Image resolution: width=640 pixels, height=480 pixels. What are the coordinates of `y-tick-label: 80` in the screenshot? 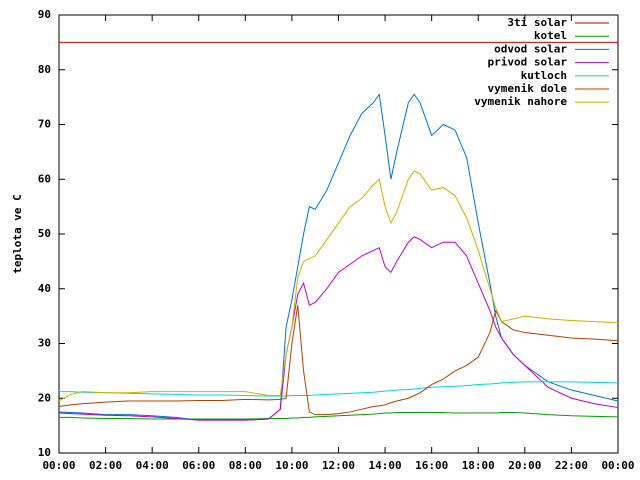 It's located at (44, 69).